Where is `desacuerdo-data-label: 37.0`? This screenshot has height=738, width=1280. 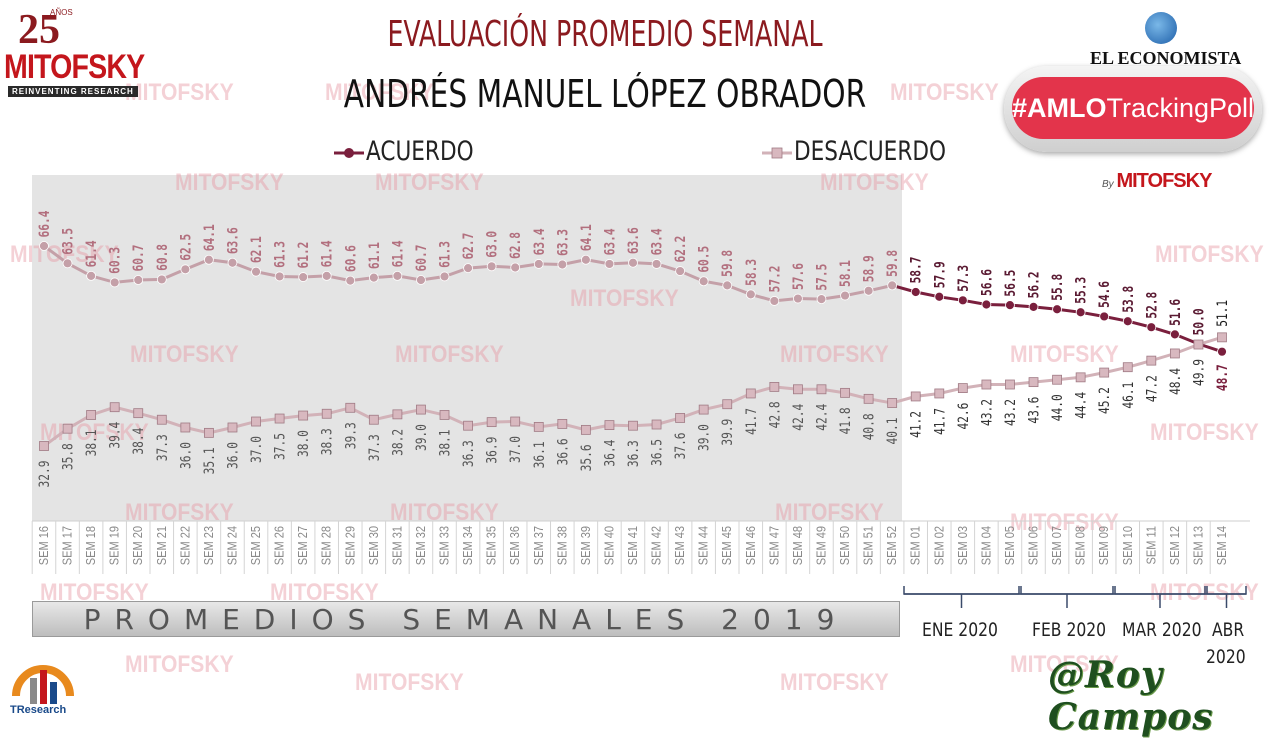 desacuerdo-data-label: 37.0 is located at coordinates (256, 449).